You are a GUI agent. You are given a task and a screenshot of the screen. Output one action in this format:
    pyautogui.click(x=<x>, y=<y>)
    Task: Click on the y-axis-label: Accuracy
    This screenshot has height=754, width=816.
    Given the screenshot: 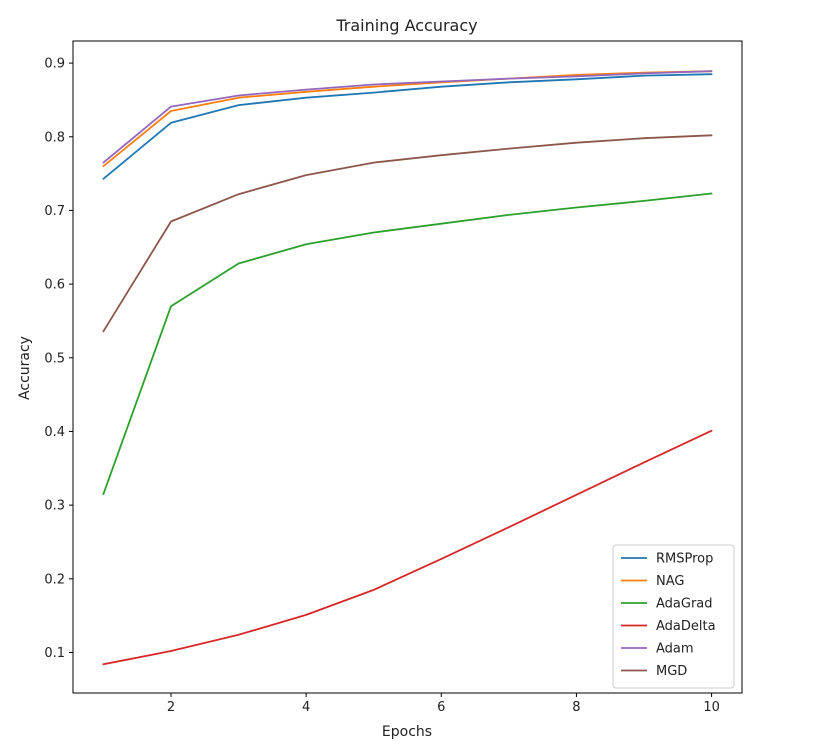 What is the action you would take?
    pyautogui.click(x=25, y=368)
    